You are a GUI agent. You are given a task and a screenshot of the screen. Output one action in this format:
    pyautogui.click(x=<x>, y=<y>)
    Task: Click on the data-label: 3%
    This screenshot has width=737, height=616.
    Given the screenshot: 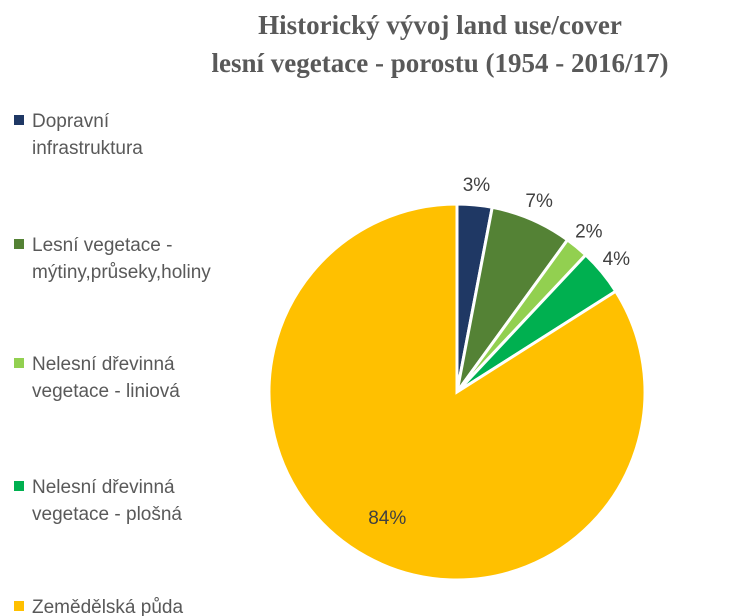 What is the action you would take?
    pyautogui.click(x=477, y=185)
    